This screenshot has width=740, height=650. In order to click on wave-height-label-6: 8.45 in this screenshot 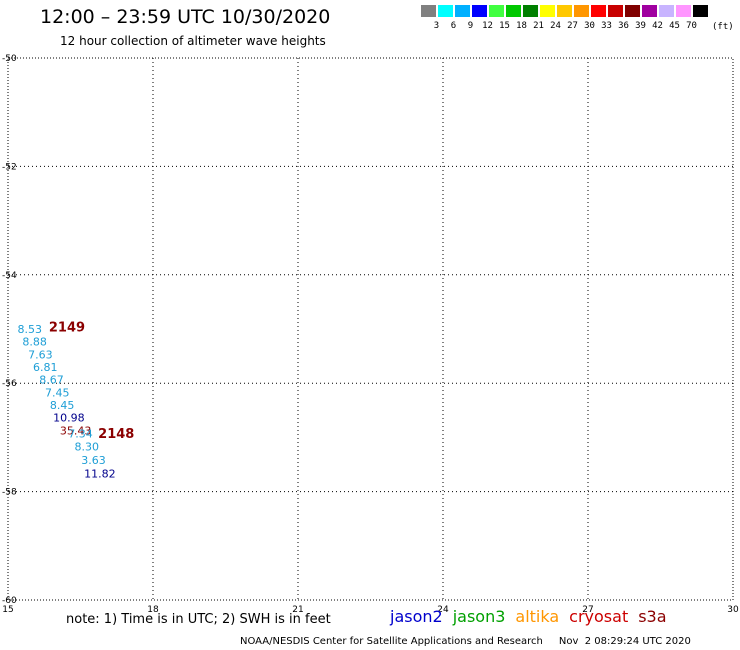, I will do `click(62, 405)`.